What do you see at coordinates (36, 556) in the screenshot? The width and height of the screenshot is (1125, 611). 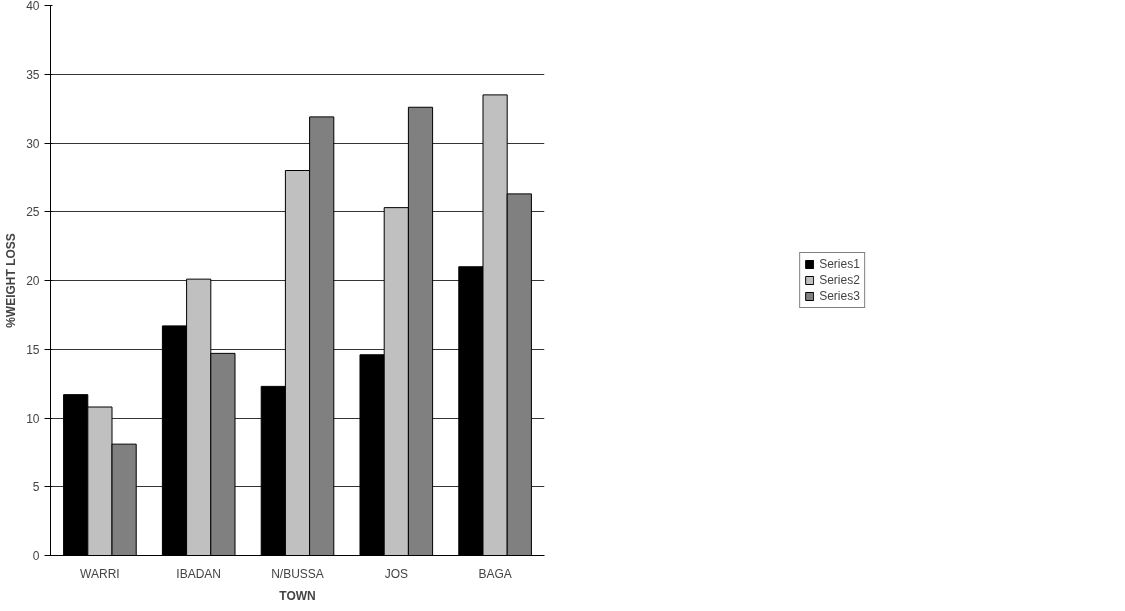 I see `y-tick-label: 0` at bounding box center [36, 556].